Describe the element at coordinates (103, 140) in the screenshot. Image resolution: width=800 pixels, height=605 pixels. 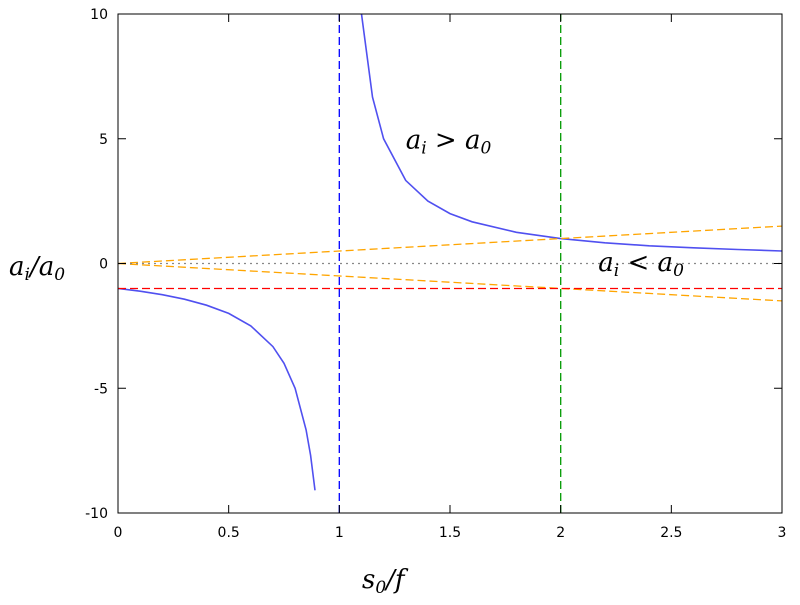
I see `y-tick-label: 5` at that location.